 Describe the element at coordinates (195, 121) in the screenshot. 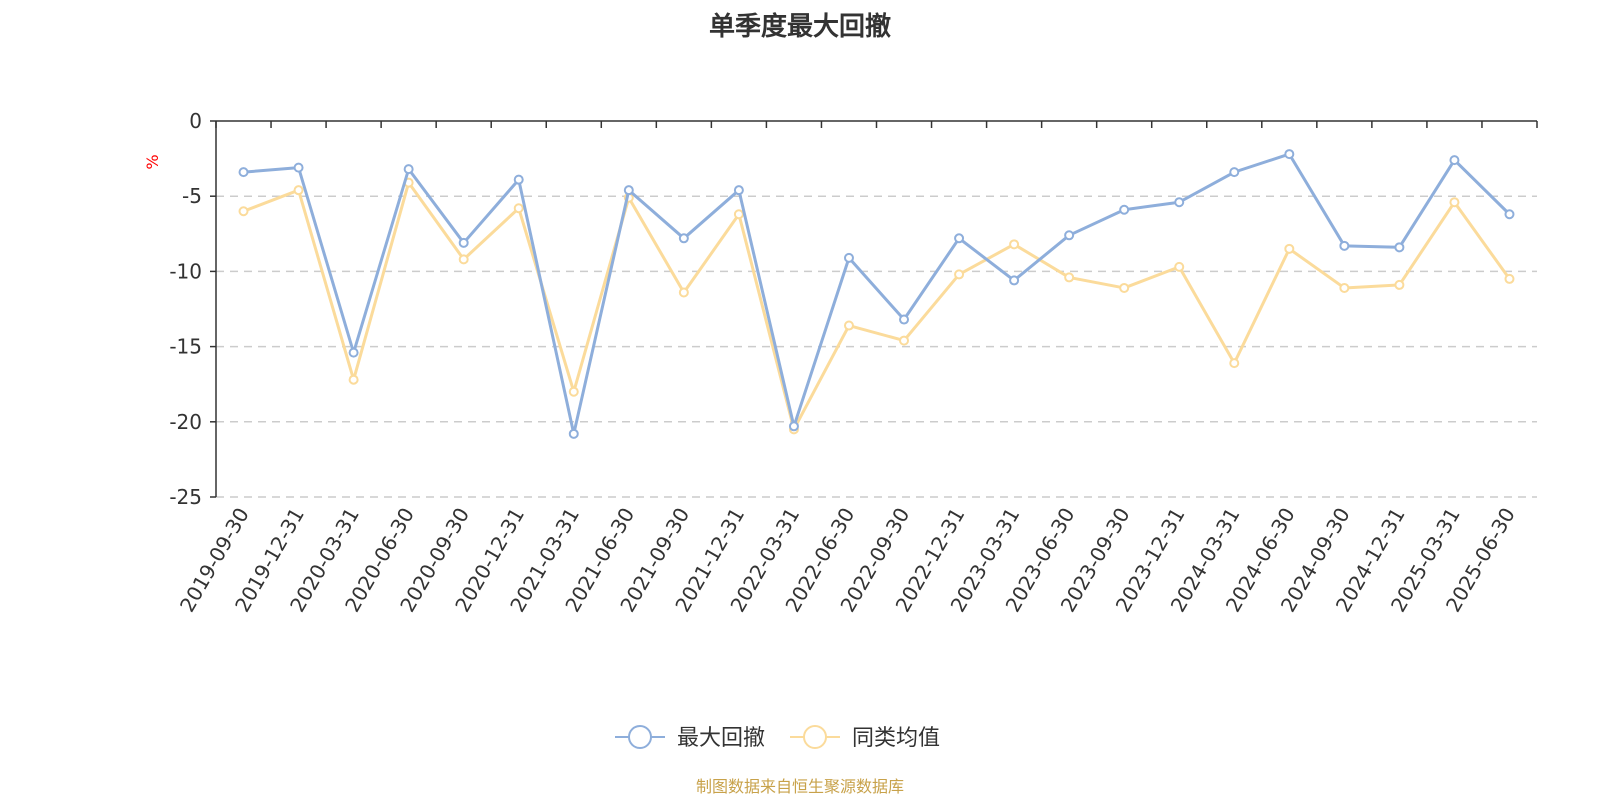

I see `y-tick-label: 0` at that location.